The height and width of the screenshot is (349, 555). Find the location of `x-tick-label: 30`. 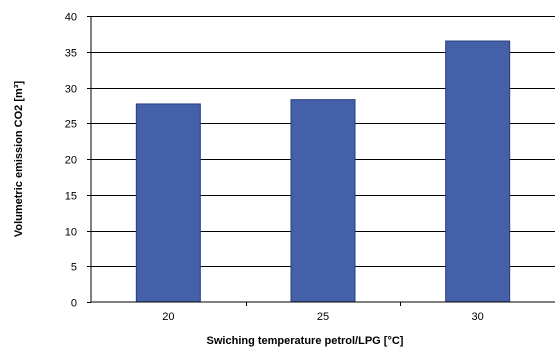

x-tick-label: 30 is located at coordinates (478, 317).